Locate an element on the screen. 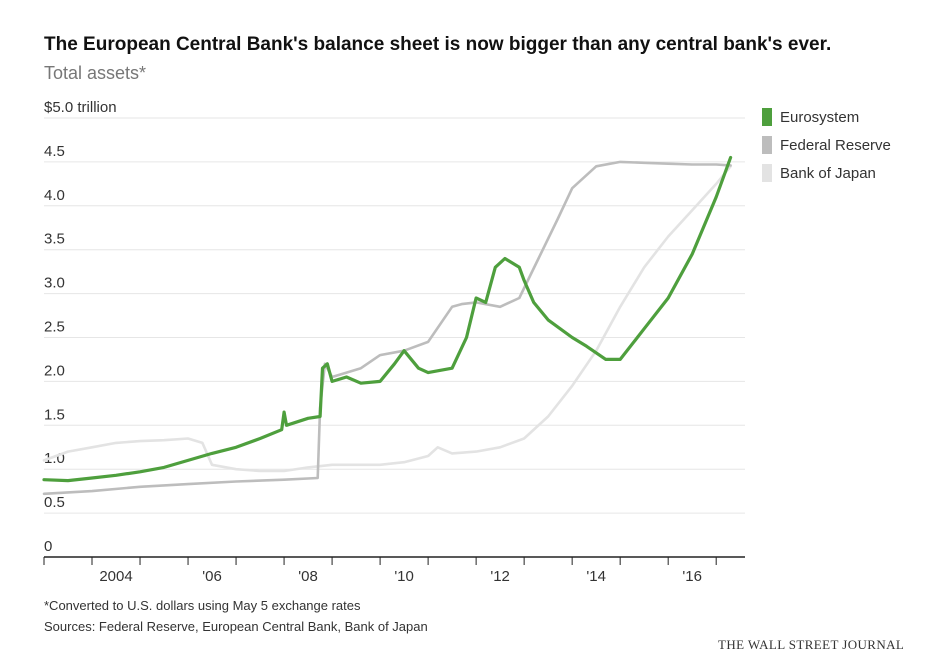  x-axis: 2004 '06 '08 '10 '12 '14 '16 is located at coordinates (394, 570).